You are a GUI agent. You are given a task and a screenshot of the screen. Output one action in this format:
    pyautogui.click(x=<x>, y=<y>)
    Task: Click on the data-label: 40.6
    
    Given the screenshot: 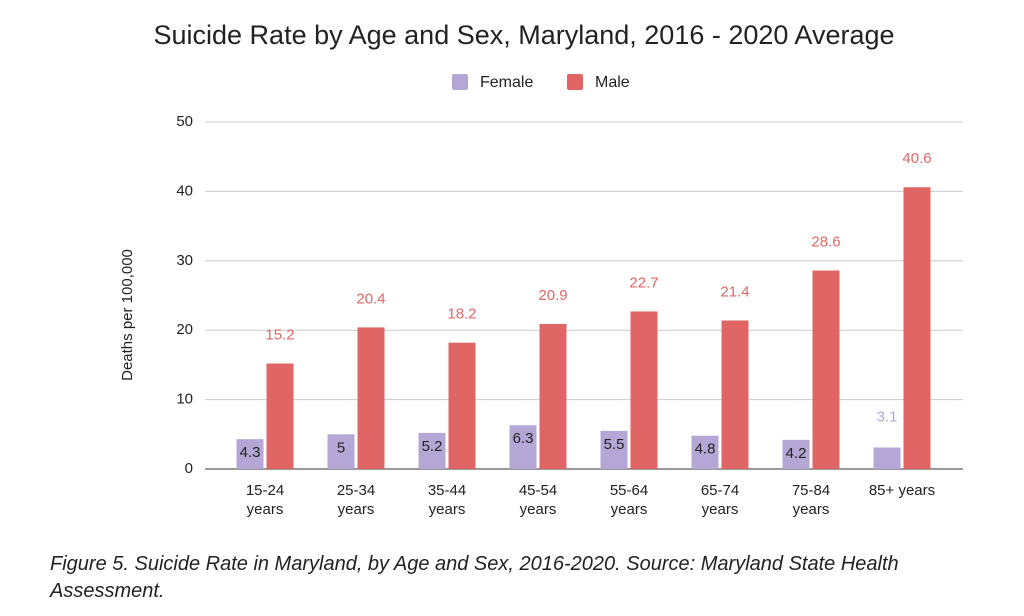 What is the action you would take?
    pyautogui.click(x=916, y=158)
    